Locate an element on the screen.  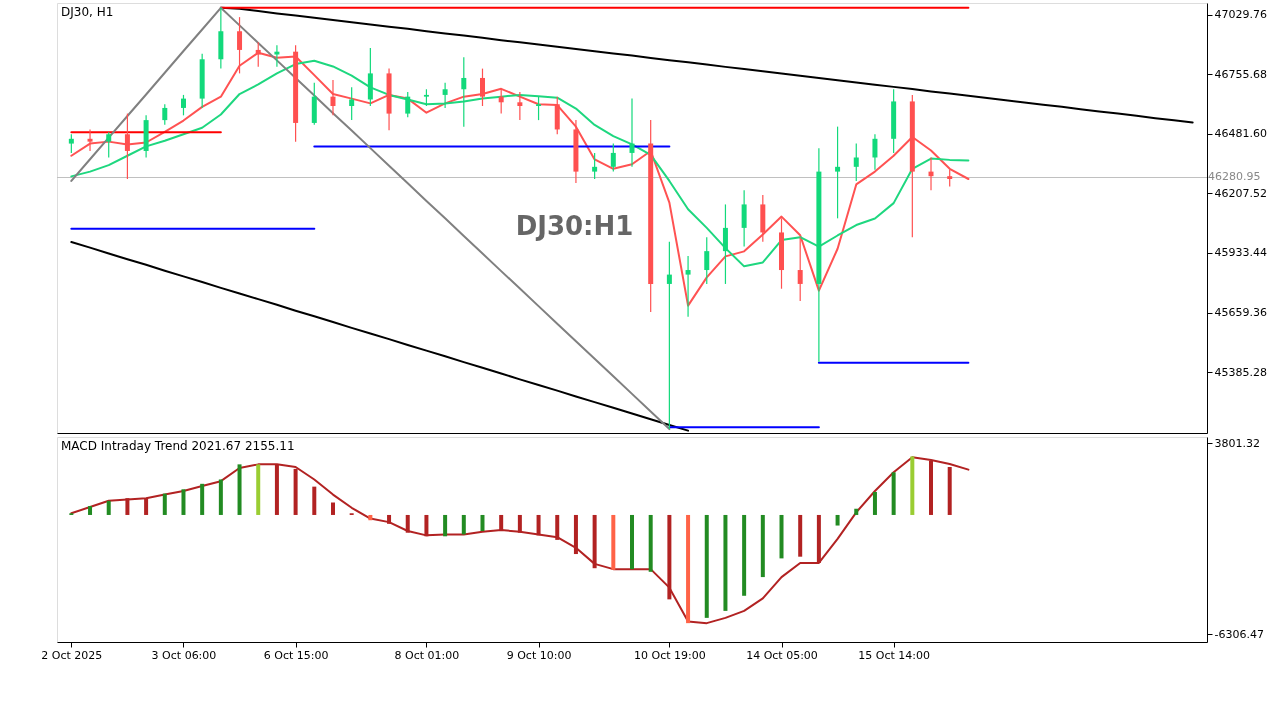
y-tick-label: 45659.36 is located at coordinates (1240, 313).